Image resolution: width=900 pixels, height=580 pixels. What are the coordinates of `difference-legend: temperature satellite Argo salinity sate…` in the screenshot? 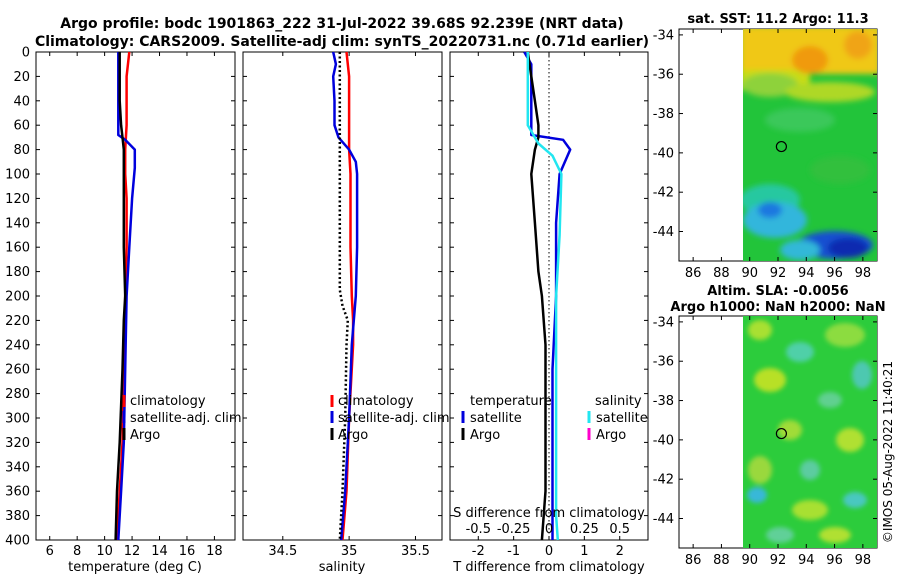 It's located at (554, 418).